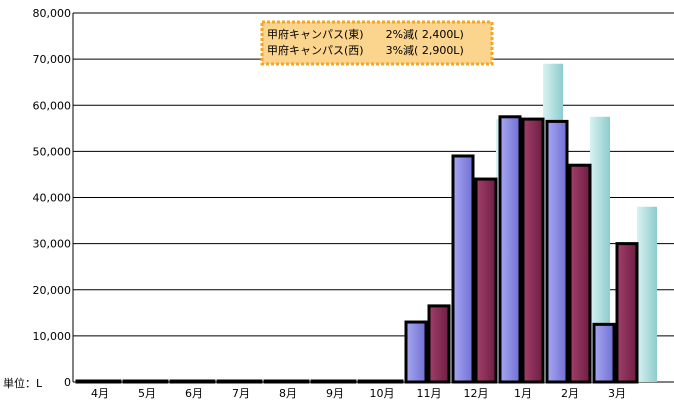  I want to click on x-tick-label: 9月, so click(335, 393).